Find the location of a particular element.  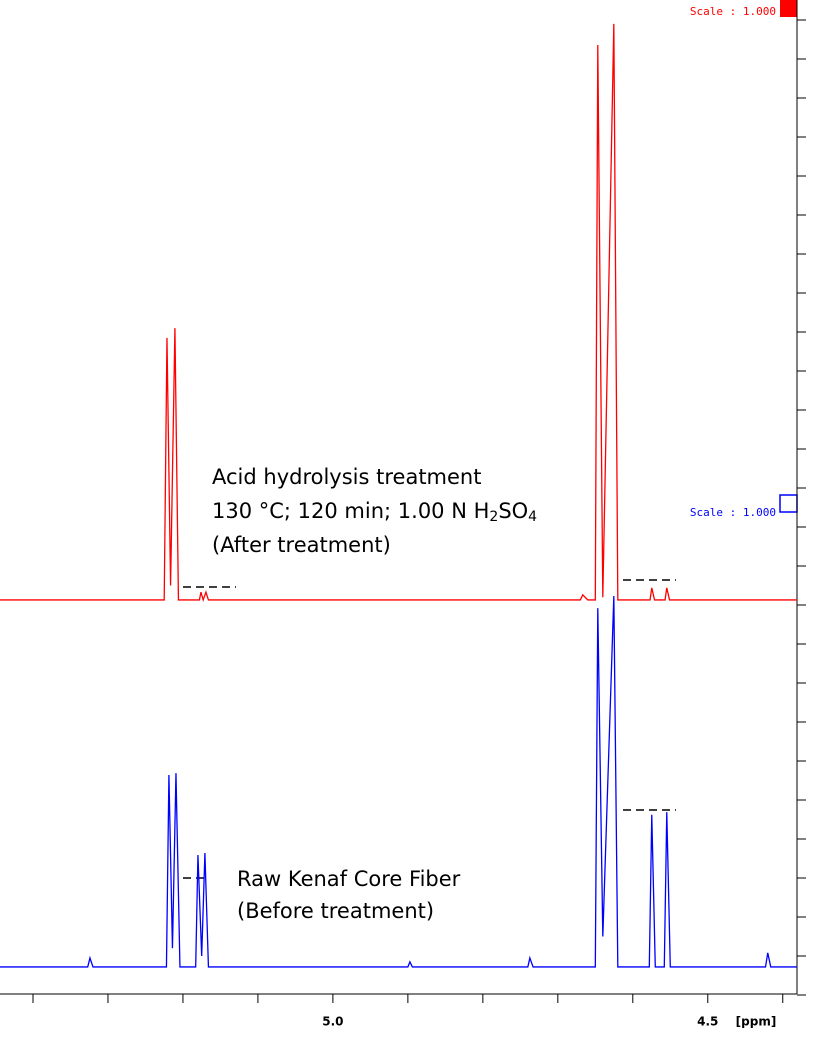

annotation: (Before treatment) is located at coordinates (335, 911).